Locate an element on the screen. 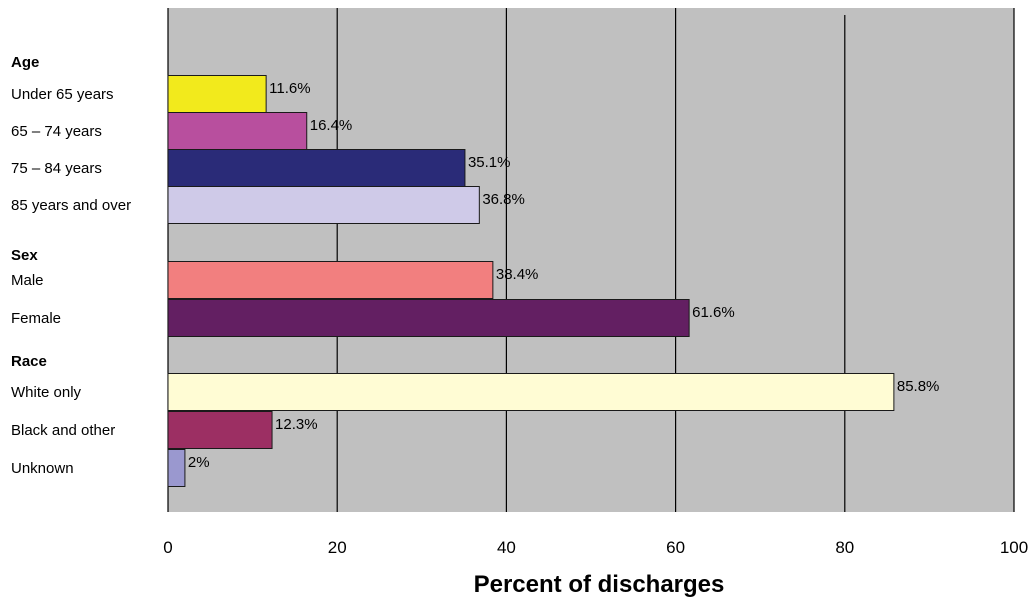 This screenshot has width=1032, height=601. x-tick-label: 100 is located at coordinates (1014, 547).